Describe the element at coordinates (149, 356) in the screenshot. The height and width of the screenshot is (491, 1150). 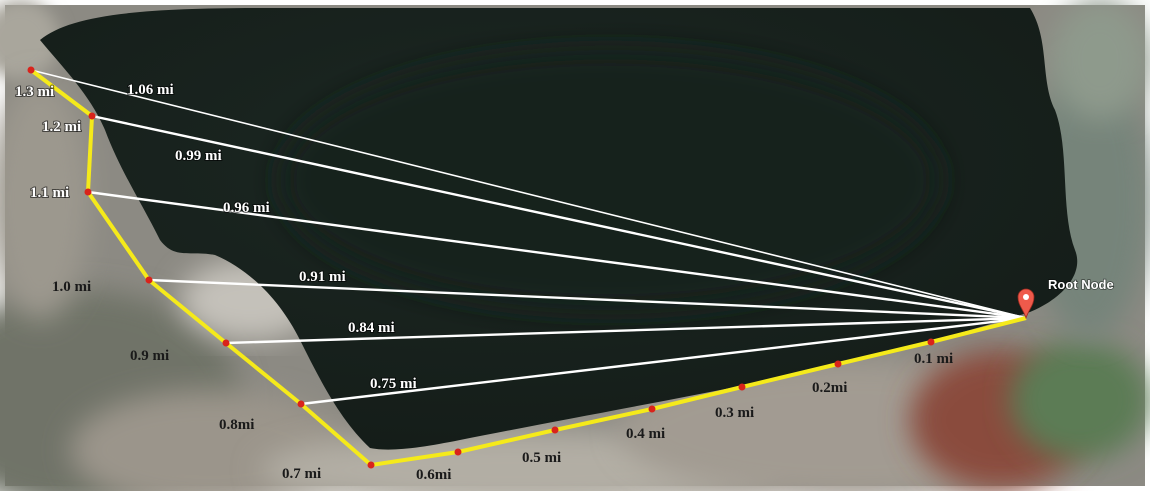
I see `path-label-0.9: 0.9 mi` at that location.